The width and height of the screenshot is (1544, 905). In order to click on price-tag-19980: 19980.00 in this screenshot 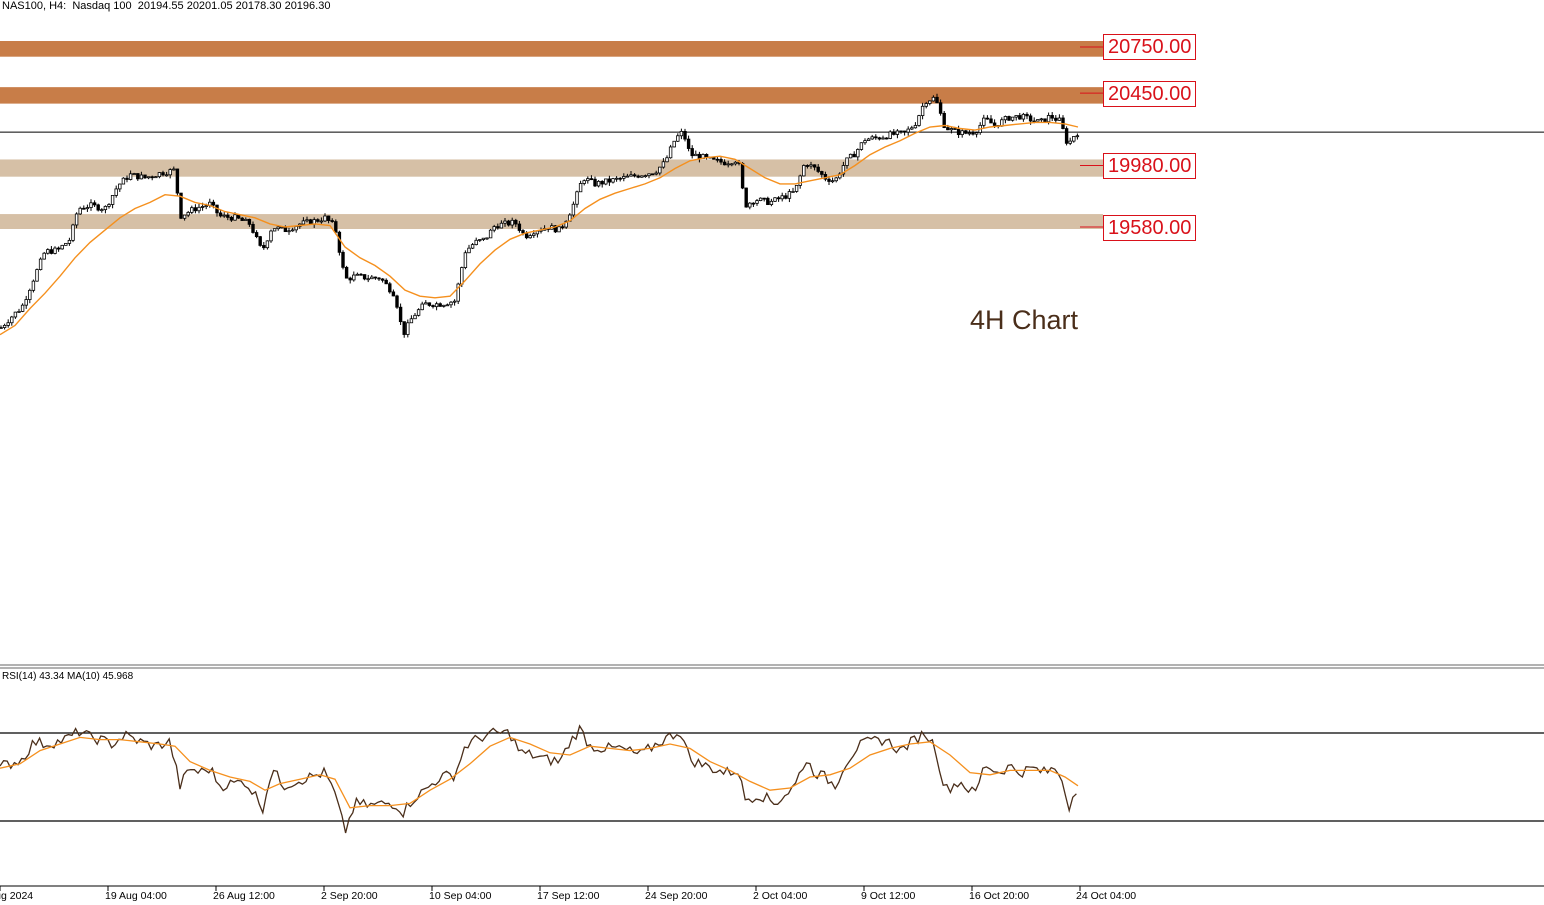, I will do `click(1150, 166)`.